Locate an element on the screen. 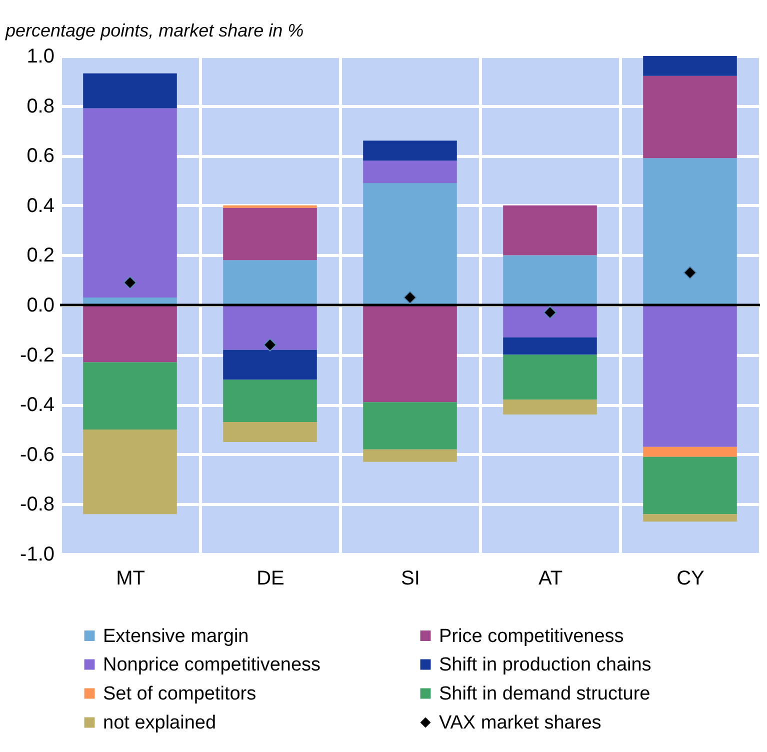 The width and height of the screenshot is (767, 752). legend-label: VAX market shares is located at coordinates (520, 723).